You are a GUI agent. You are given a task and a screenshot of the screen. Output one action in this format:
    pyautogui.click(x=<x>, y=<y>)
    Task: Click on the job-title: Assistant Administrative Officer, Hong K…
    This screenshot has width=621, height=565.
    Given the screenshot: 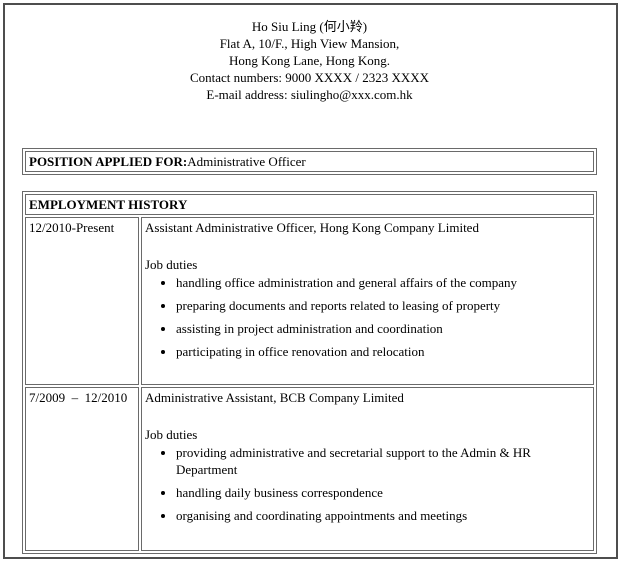 What is the action you would take?
    pyautogui.click(x=312, y=227)
    